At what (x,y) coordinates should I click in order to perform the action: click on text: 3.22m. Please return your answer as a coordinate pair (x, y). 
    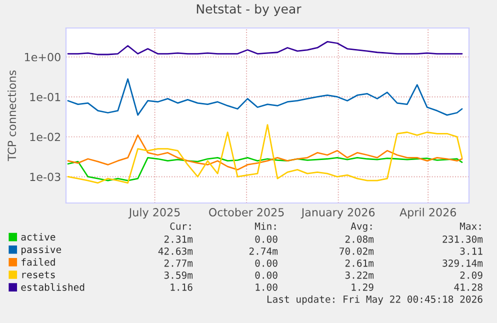
    Looking at the image, I should click on (359, 275).